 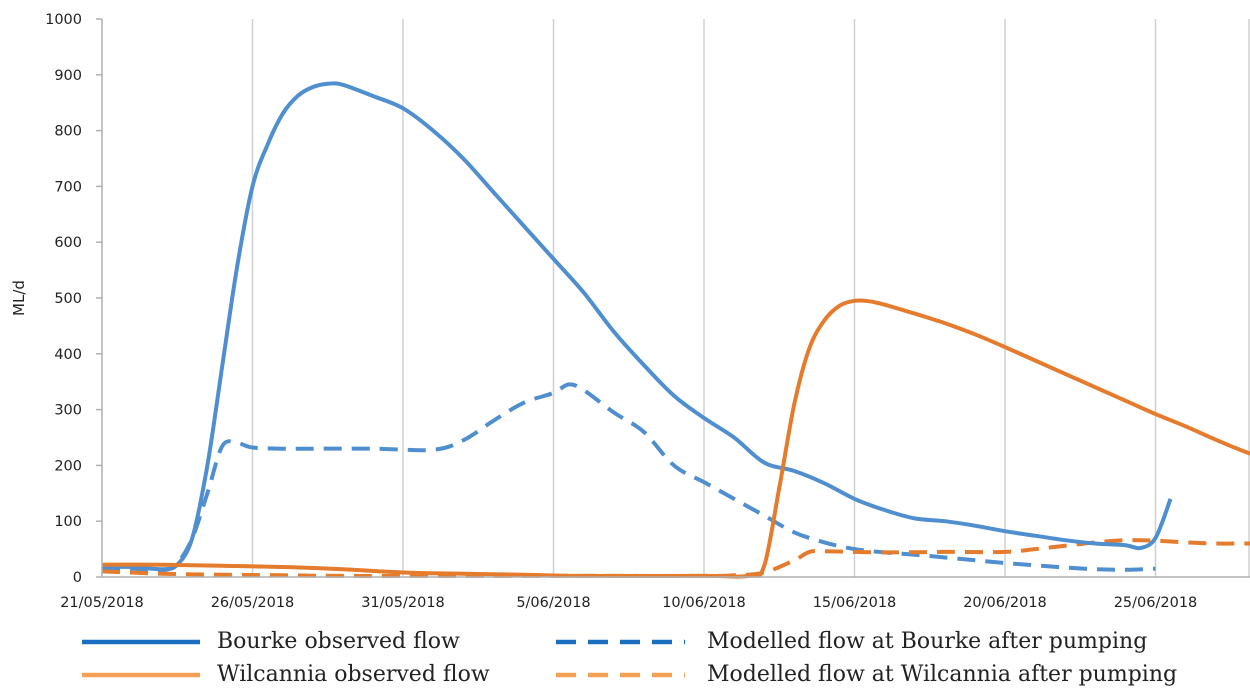 I want to click on legend-item: Modelled flow at Wilcannia after pumping, so click(x=866, y=674).